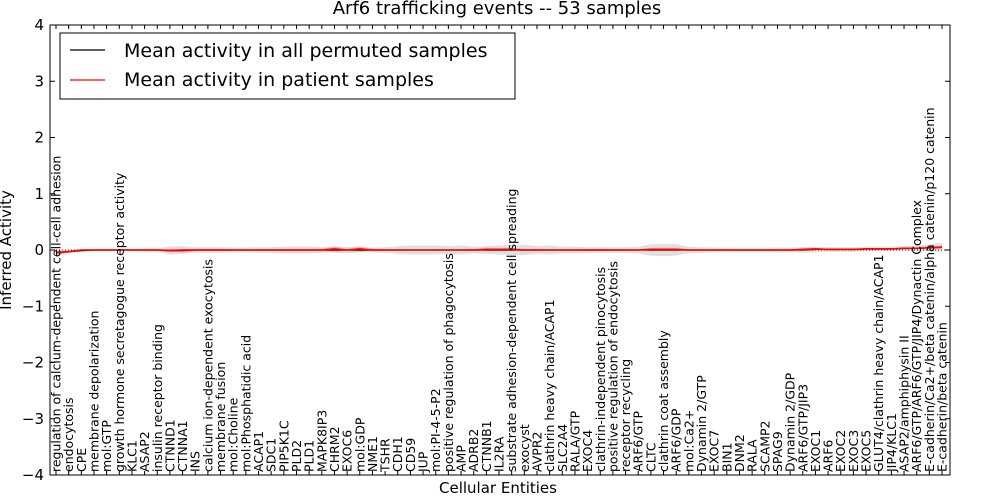 The height and width of the screenshot is (500, 1000). I want to click on x-axis-label: Cellular Entities, so click(498, 488).